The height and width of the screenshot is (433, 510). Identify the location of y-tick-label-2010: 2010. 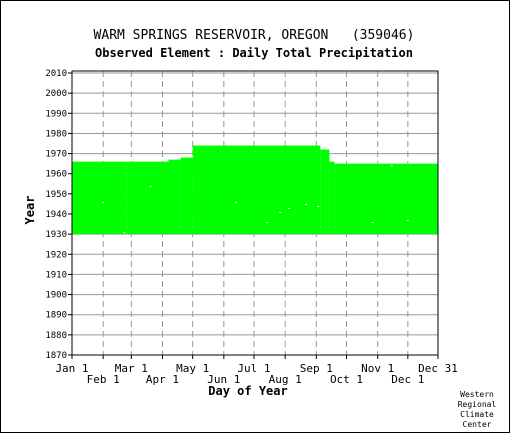
(56, 74).